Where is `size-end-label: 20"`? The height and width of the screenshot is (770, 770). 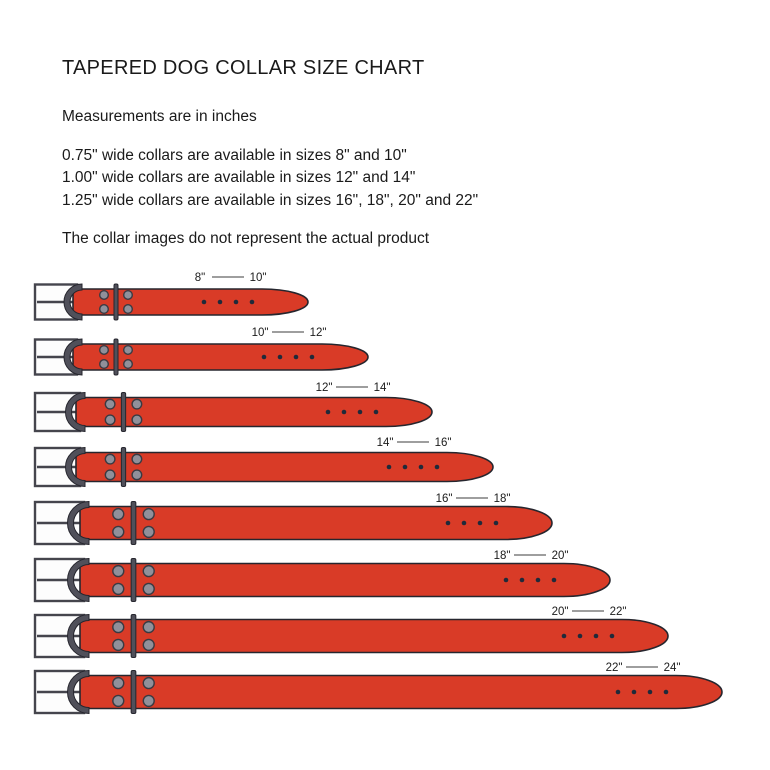
size-end-label: 20" is located at coordinates (560, 556).